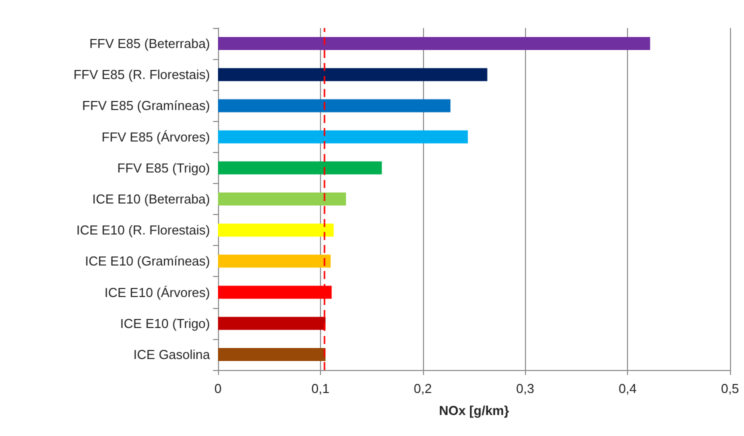 The height and width of the screenshot is (436, 744). What do you see at coordinates (525, 388) in the screenshot?
I see `x-tick-label: 0,3` at bounding box center [525, 388].